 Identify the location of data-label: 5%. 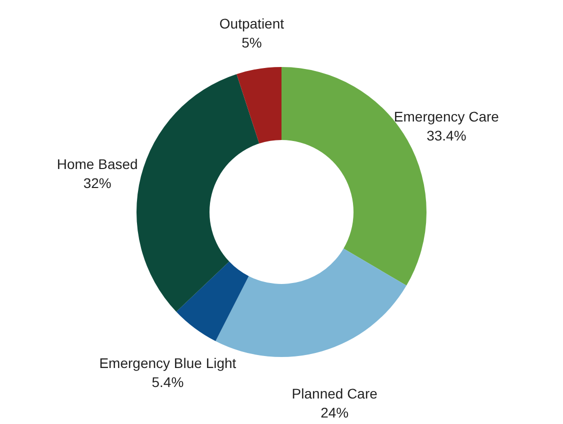
(252, 42).